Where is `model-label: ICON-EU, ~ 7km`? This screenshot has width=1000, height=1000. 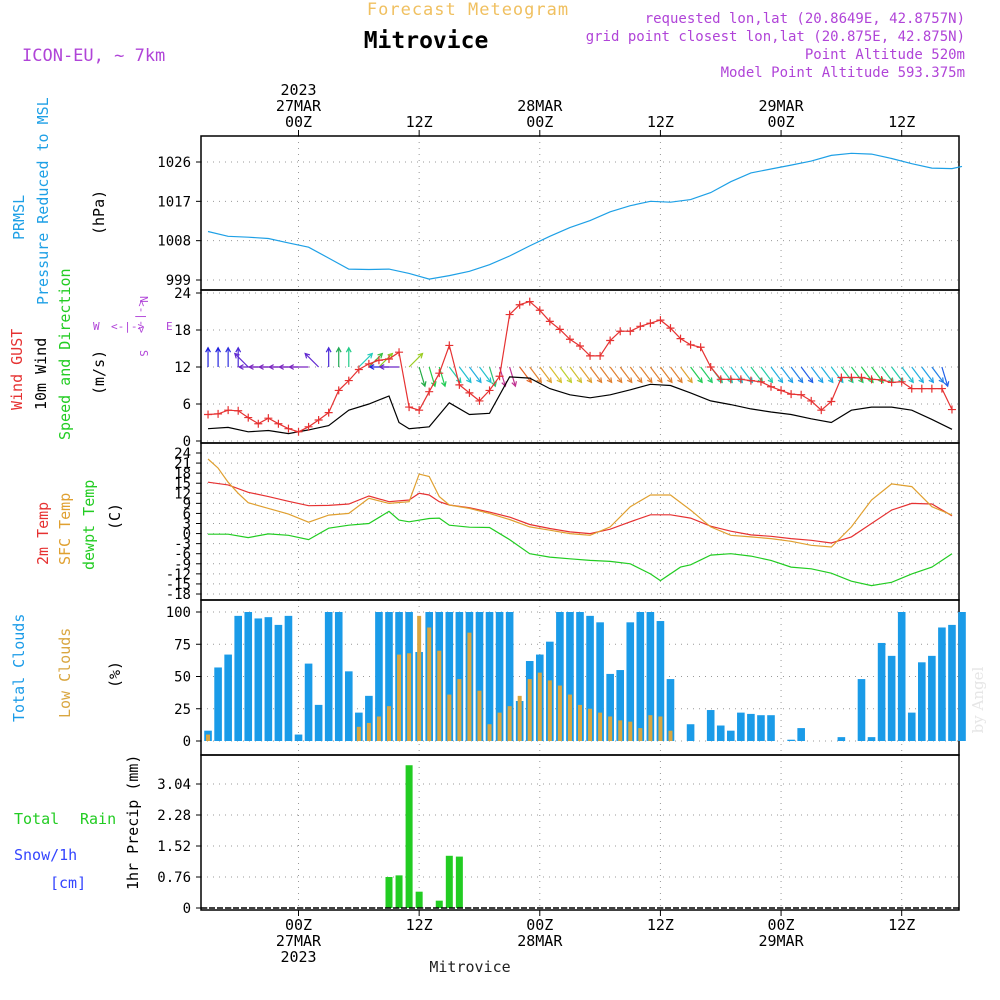
model-label: ICON-EU, ~ 7km is located at coordinates (93, 56).